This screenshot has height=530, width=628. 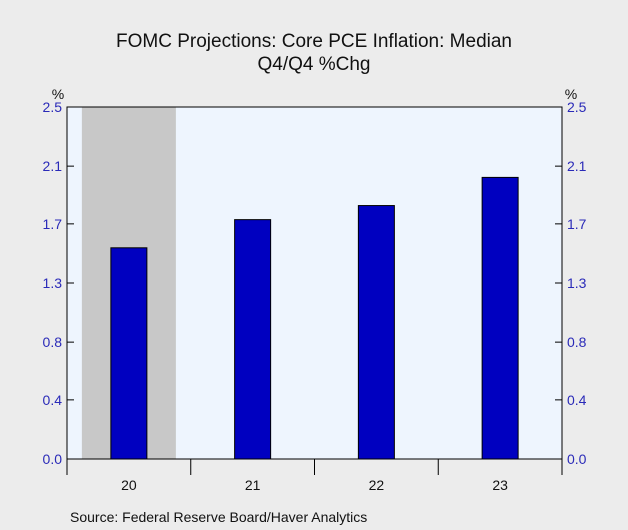 I want to click on x-tick-label-23: 23, so click(x=500, y=485).